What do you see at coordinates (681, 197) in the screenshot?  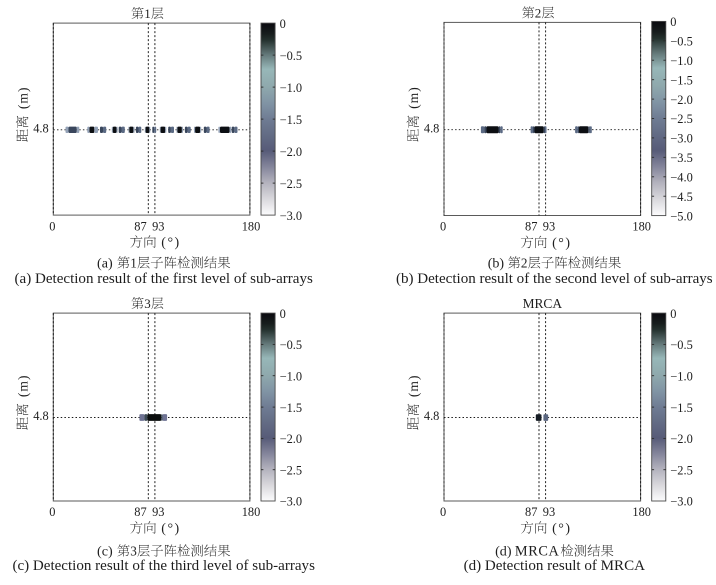 I see `svg-text: −4.5` at bounding box center [681, 197].